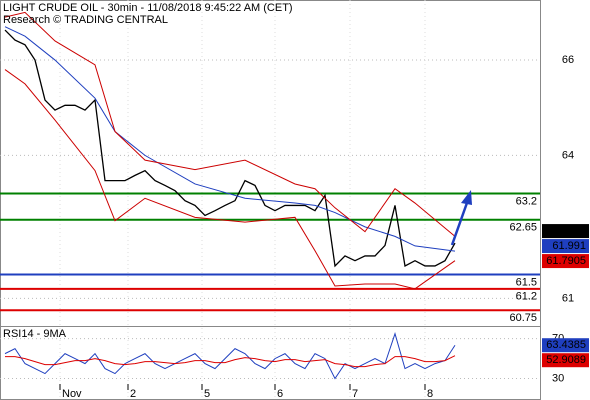  I want to click on y-tick-label: 61, so click(568, 298).